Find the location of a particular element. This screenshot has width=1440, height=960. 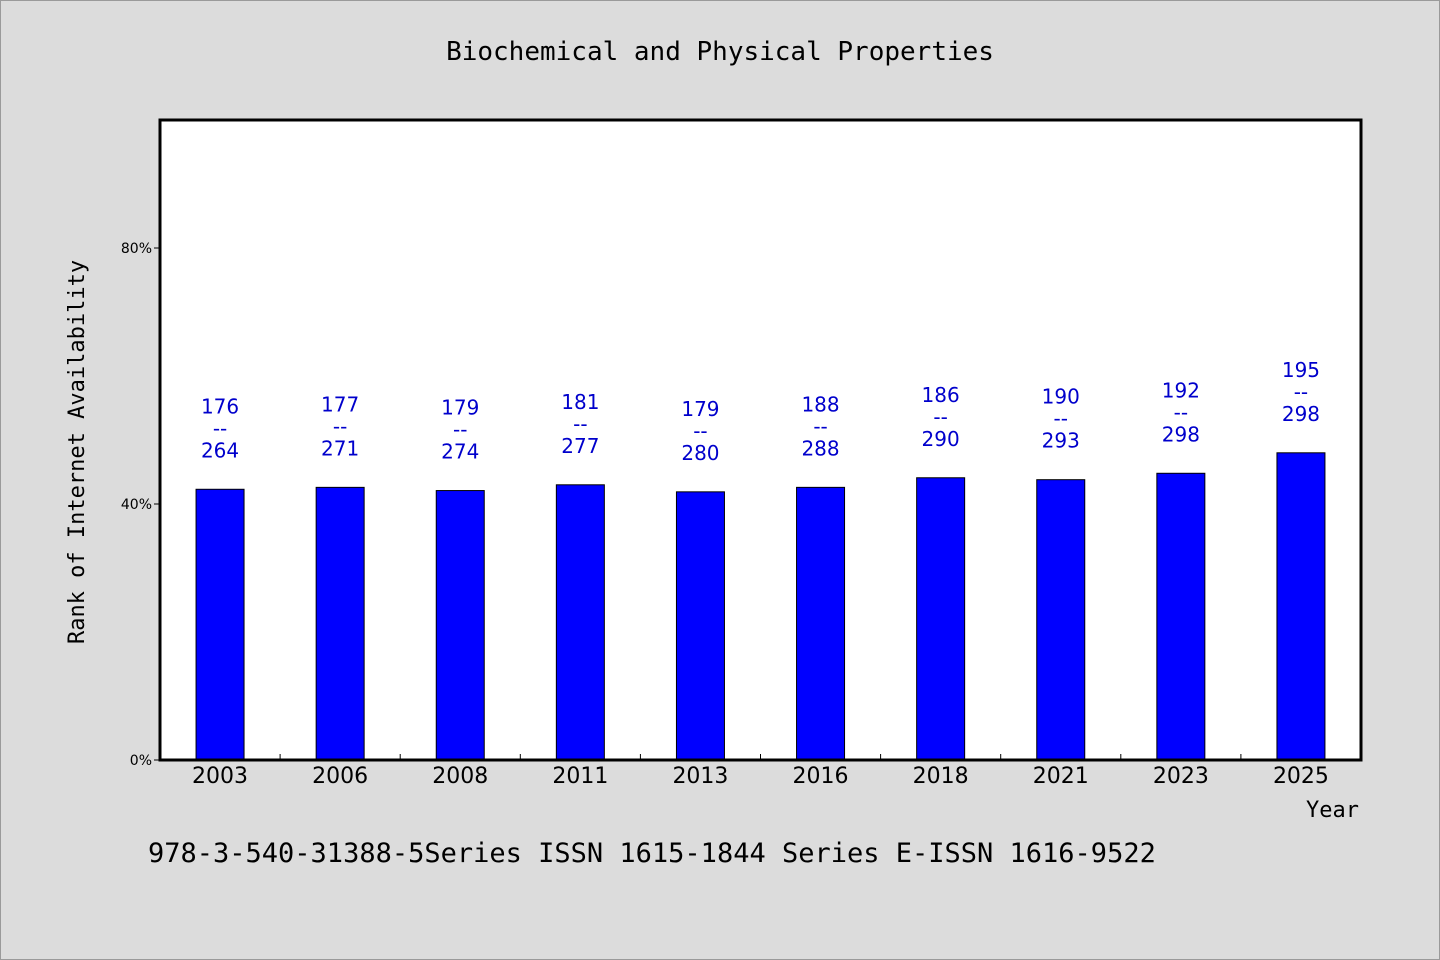

x-axis-ticks: 2003 2006 2008 2011 2013 2016 2018 2021 2023 2025 is located at coordinates (760, 771).